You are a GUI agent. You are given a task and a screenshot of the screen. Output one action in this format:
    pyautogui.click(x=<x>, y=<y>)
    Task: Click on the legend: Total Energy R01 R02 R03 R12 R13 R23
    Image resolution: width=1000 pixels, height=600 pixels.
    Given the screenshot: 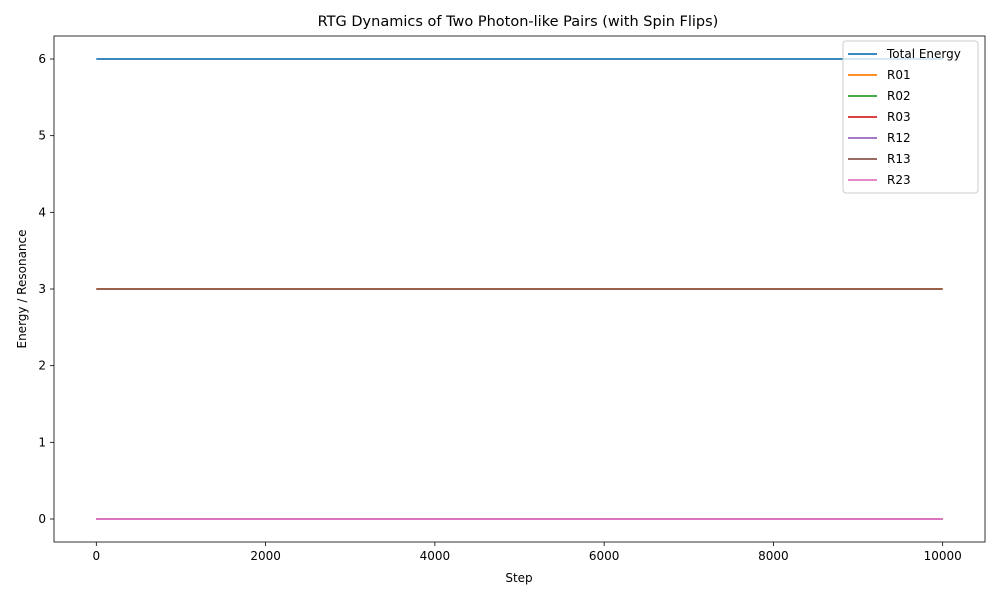 What is the action you would take?
    pyautogui.click(x=910, y=117)
    